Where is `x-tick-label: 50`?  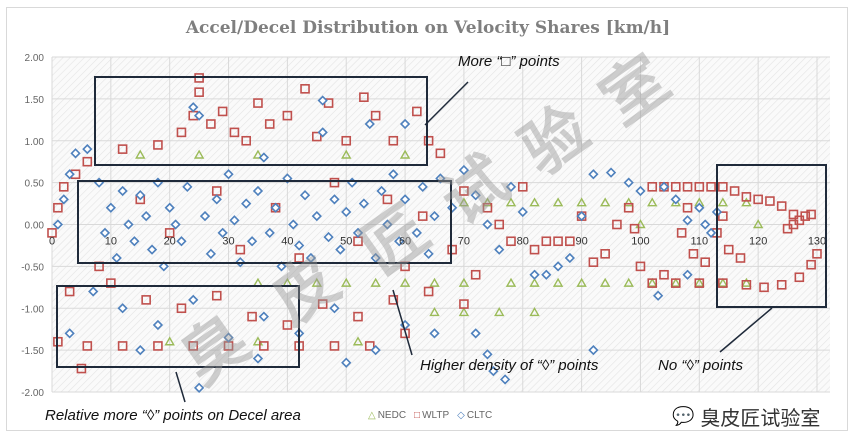
x-tick-label: 50 is located at coordinates (346, 242).